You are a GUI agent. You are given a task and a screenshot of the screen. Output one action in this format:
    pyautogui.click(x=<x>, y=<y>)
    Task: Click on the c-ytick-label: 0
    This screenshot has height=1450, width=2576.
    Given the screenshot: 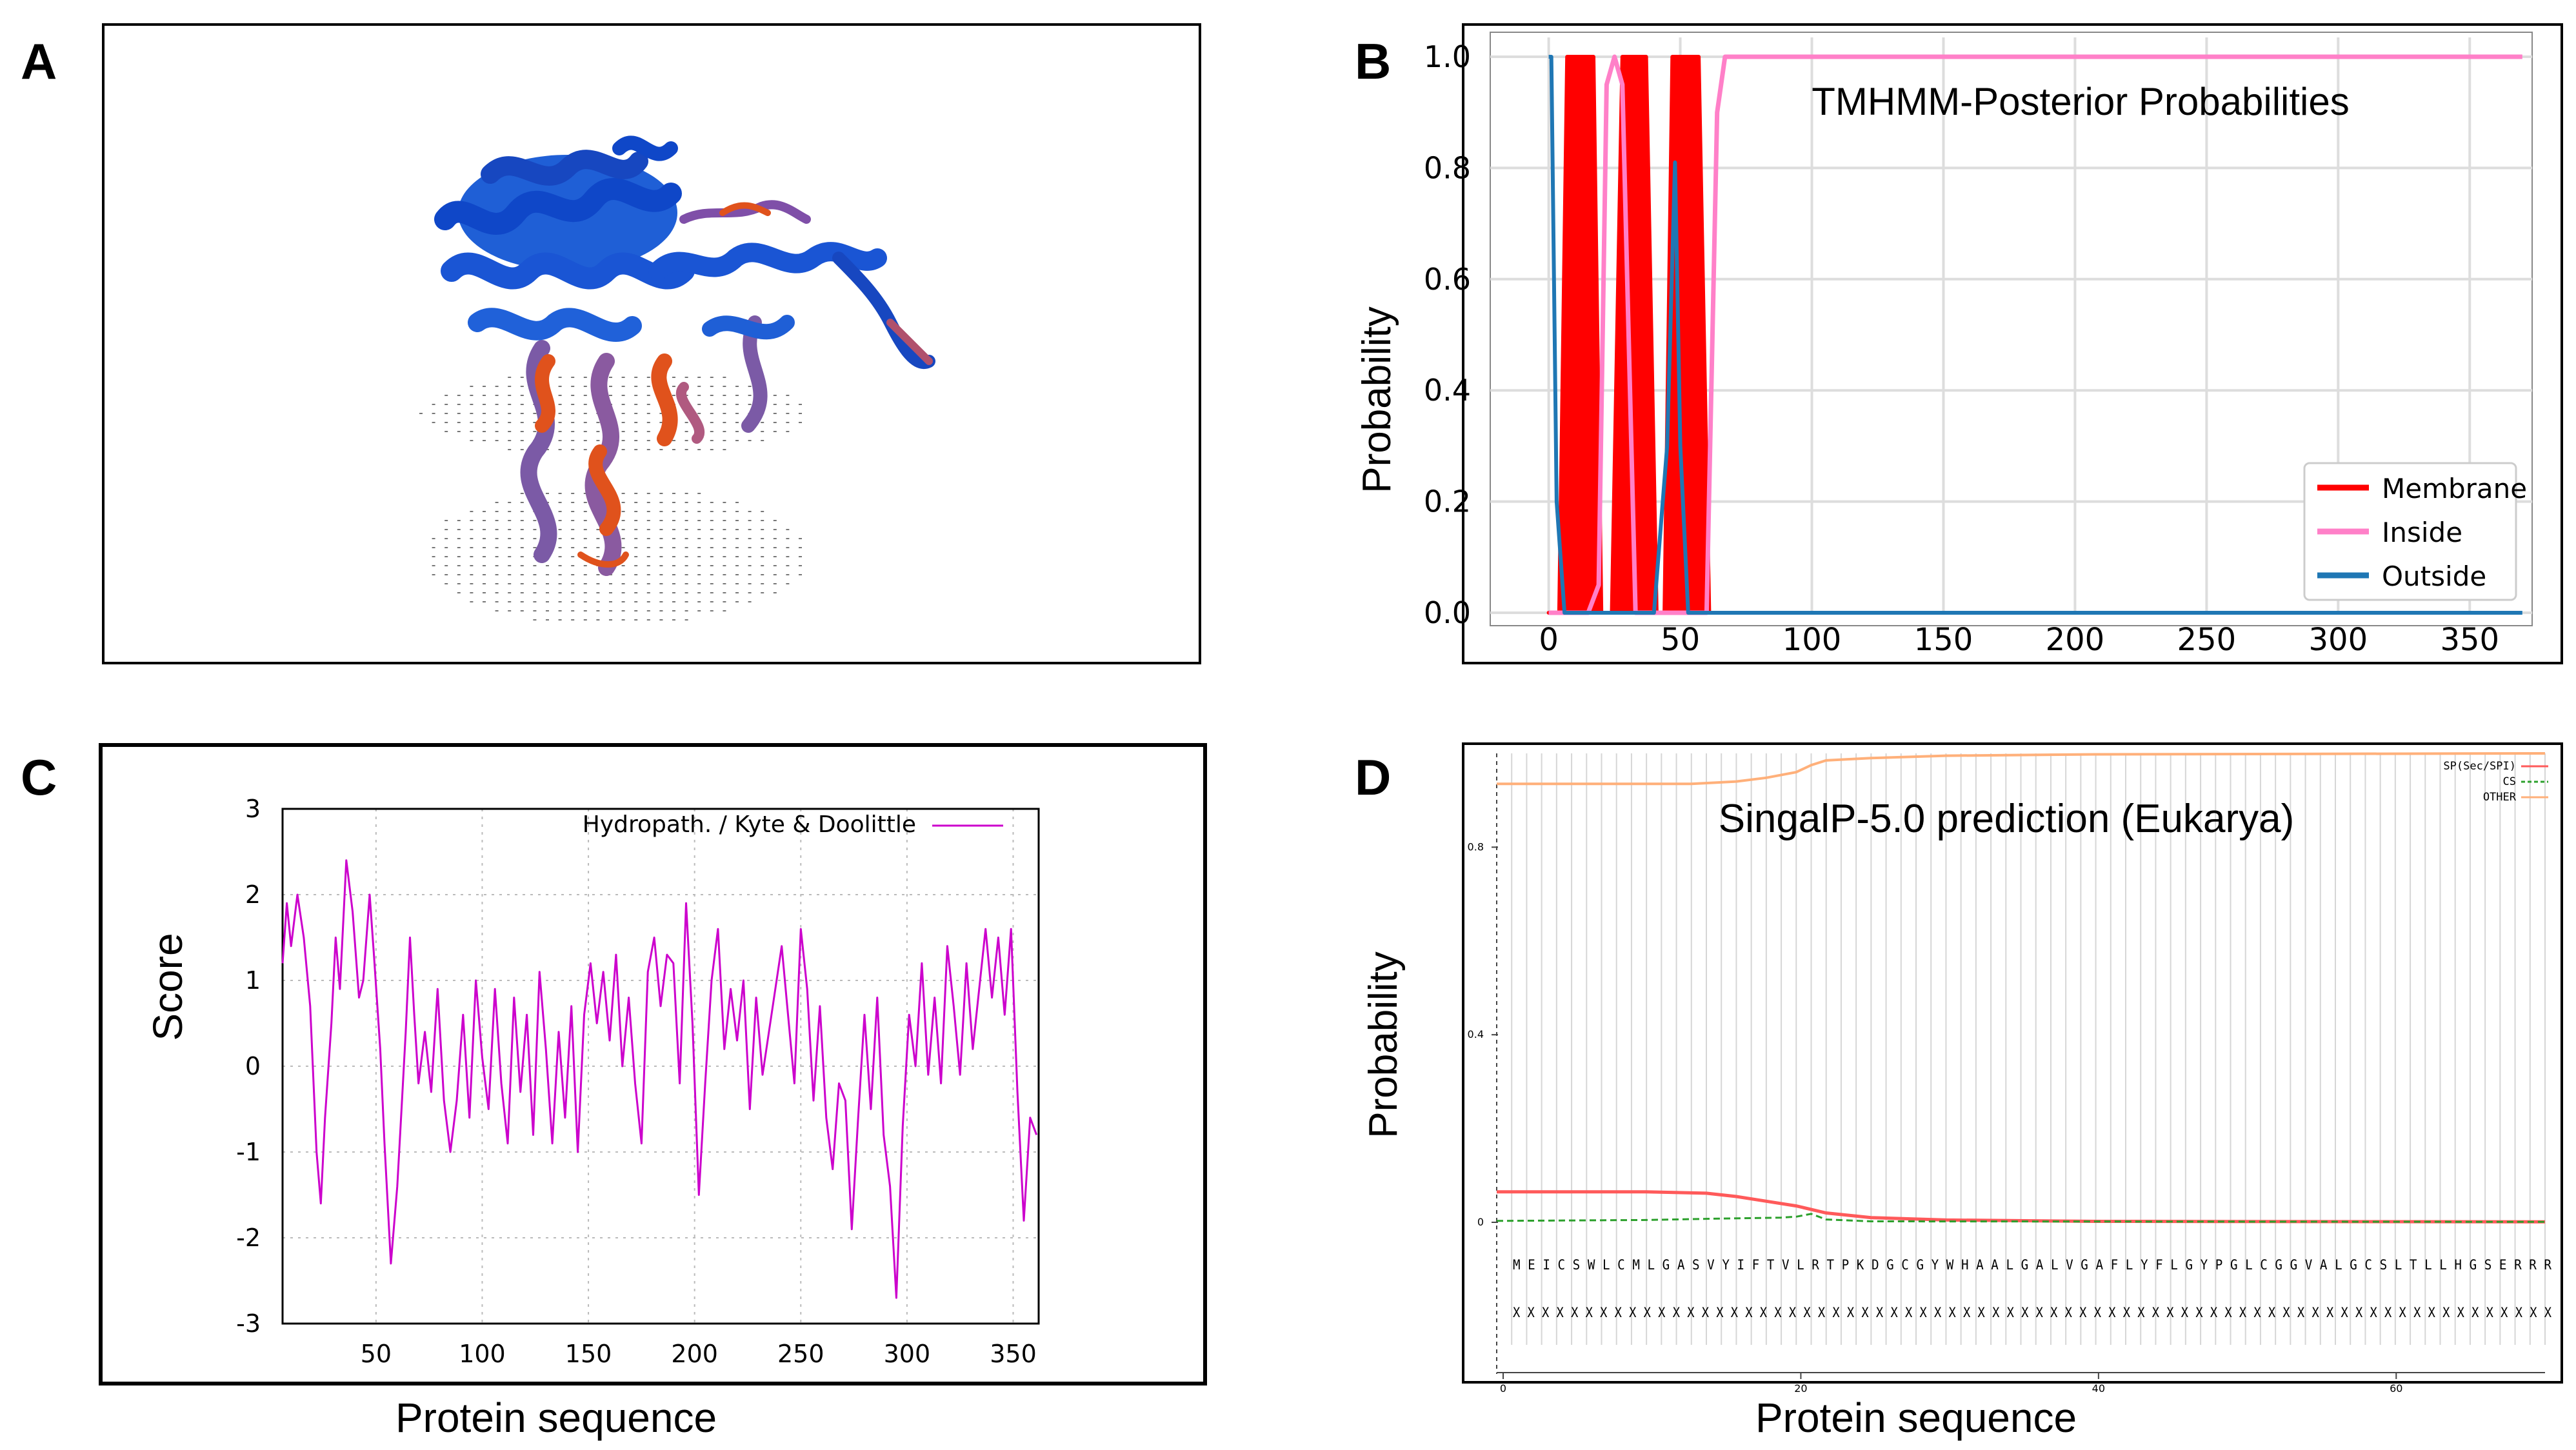 What is the action you would take?
    pyautogui.click(x=253, y=1066)
    